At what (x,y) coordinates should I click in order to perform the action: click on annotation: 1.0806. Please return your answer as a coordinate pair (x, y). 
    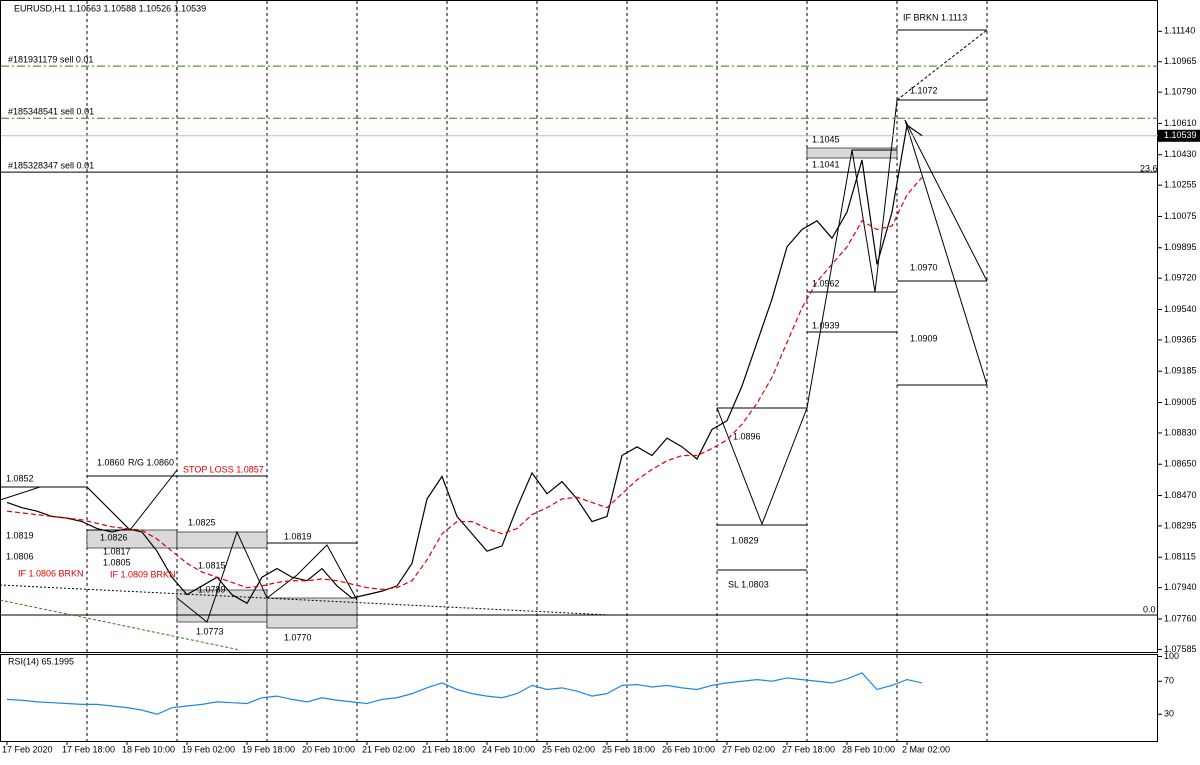
    Looking at the image, I should click on (20, 556).